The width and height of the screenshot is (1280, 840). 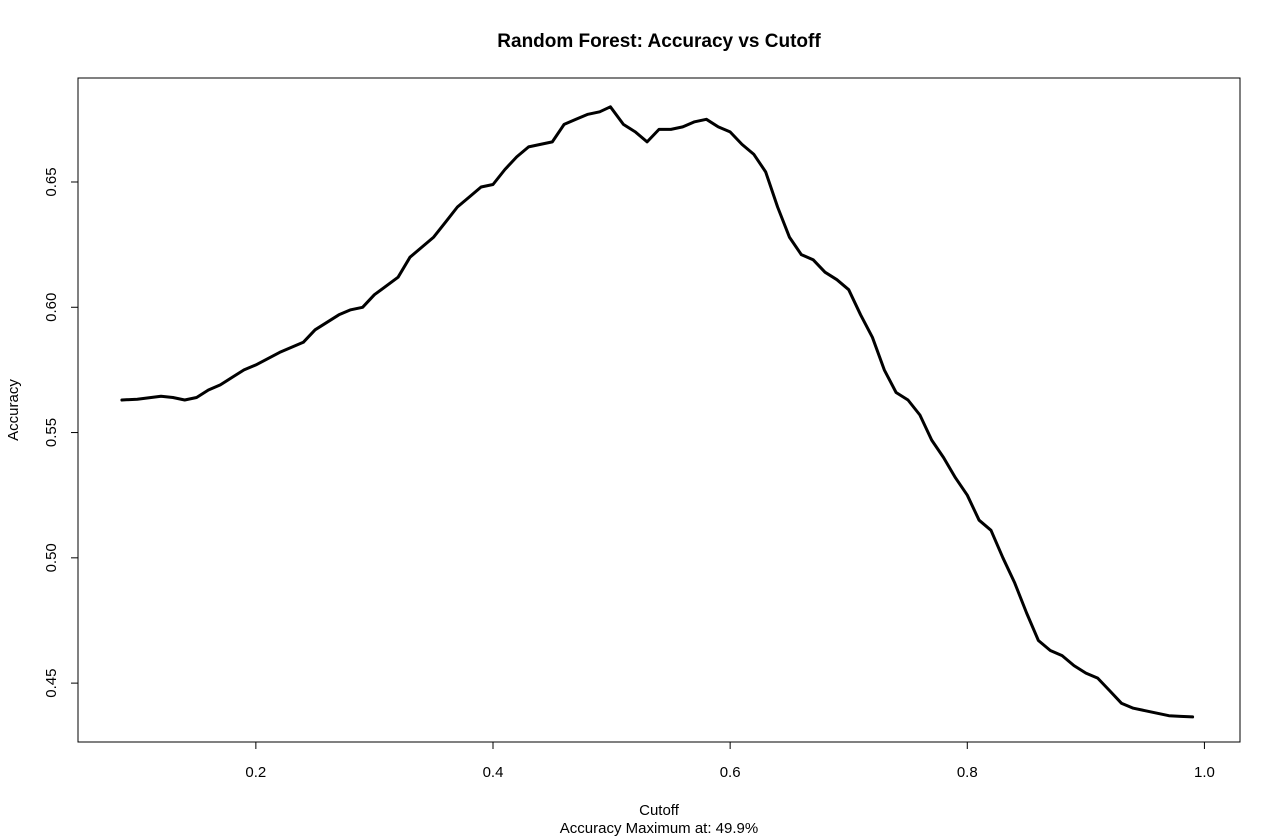 I want to click on x-tick-label: 0.6, so click(x=730, y=772).